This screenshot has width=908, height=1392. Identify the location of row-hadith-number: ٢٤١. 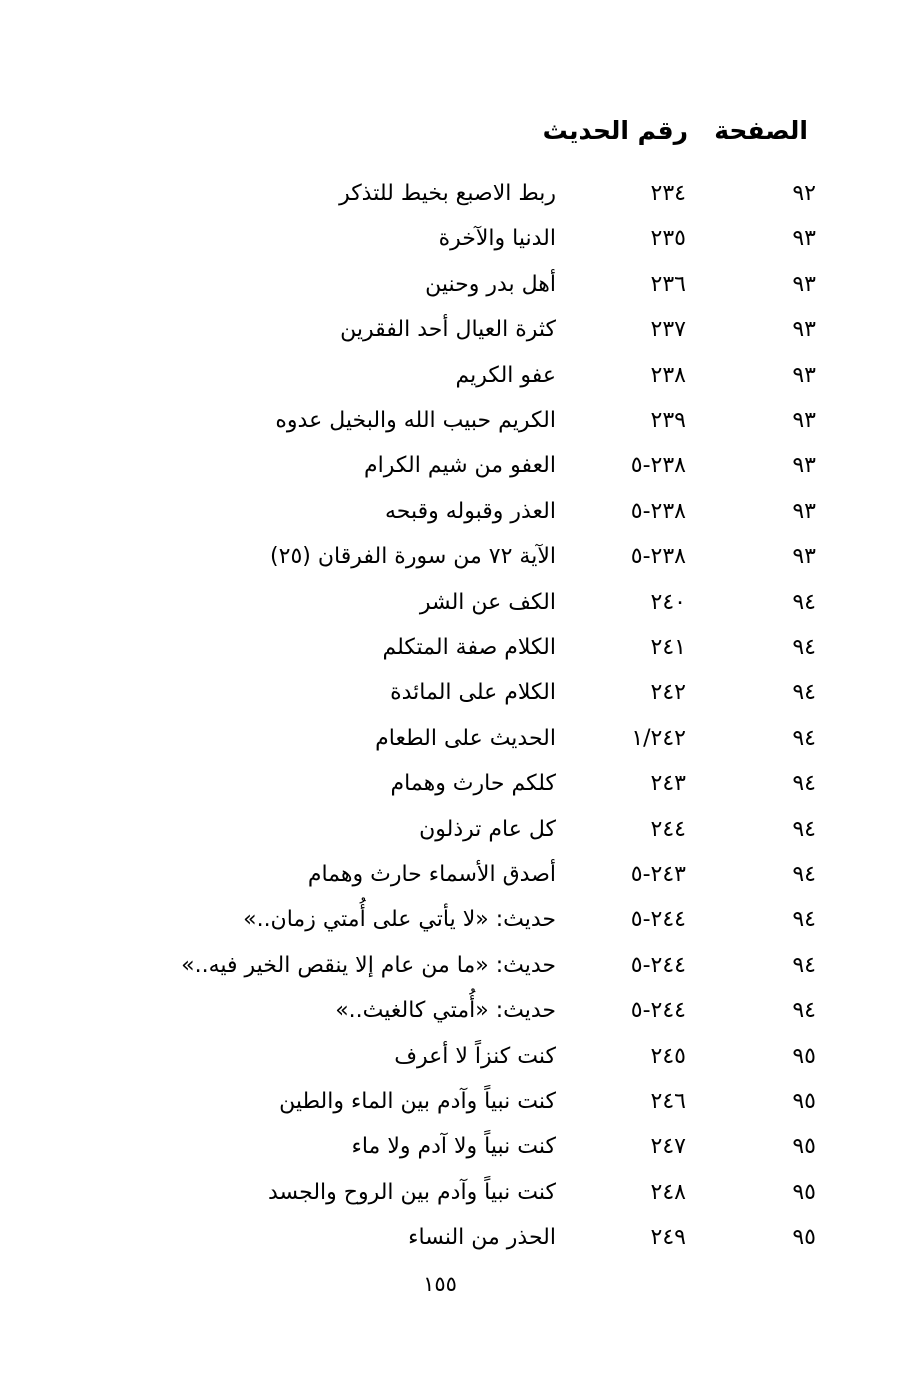
(668, 647).